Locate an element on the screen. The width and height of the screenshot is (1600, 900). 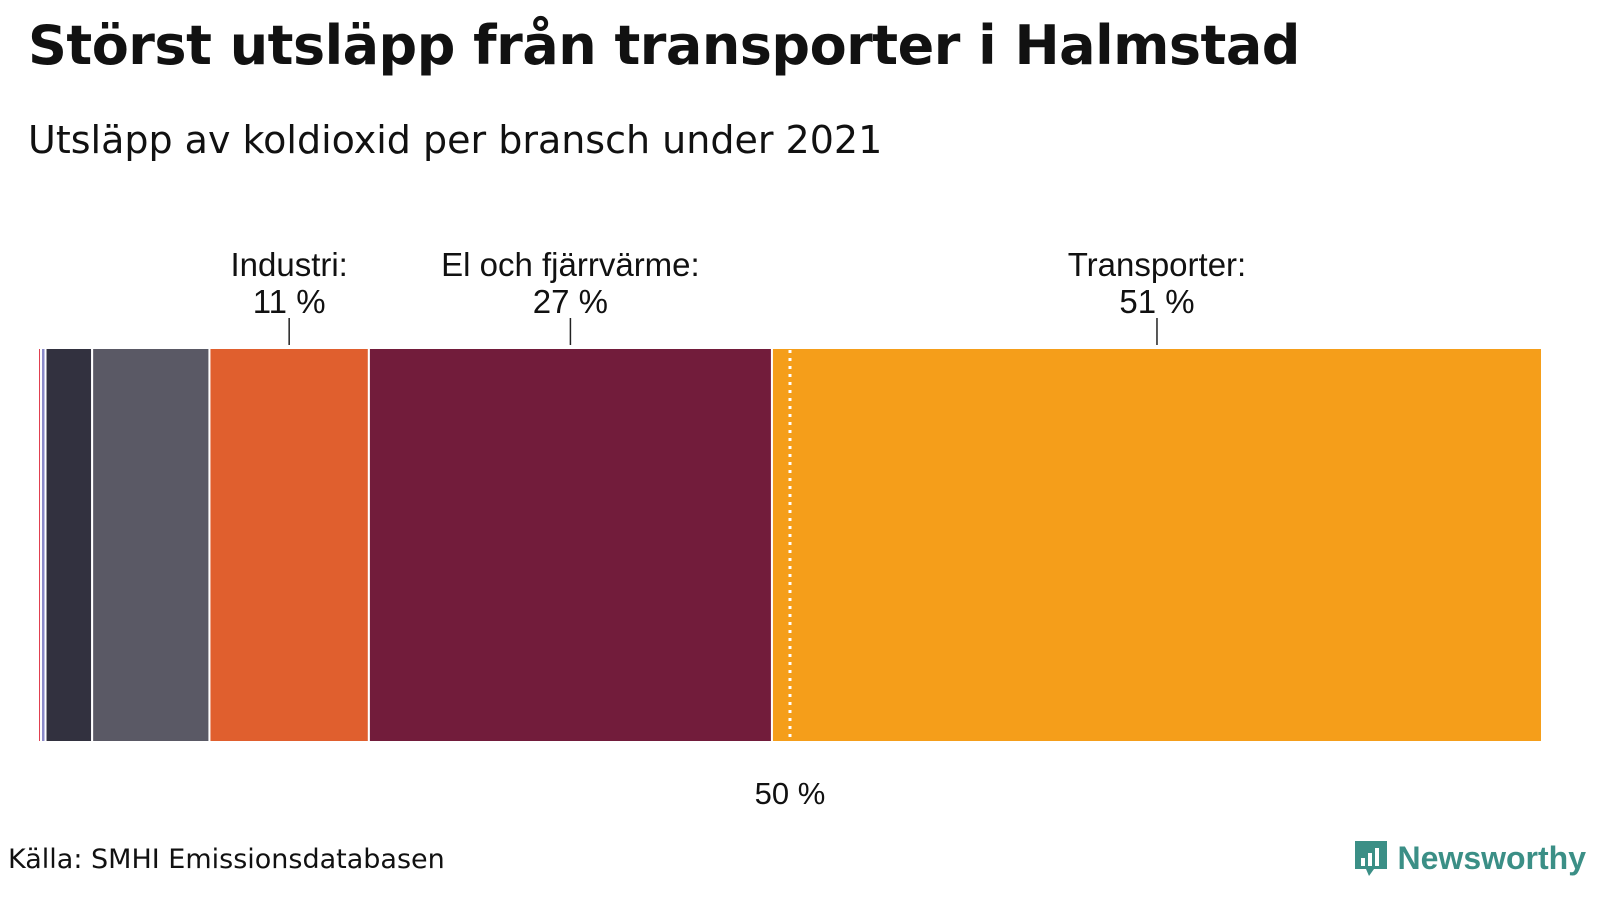
segment-name-label-6: Transporter: is located at coordinates (1157, 264).